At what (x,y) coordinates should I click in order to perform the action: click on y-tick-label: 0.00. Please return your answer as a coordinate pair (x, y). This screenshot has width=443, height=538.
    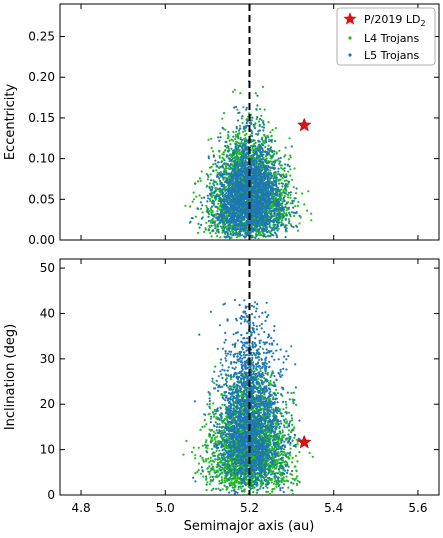
    Looking at the image, I should click on (41, 240).